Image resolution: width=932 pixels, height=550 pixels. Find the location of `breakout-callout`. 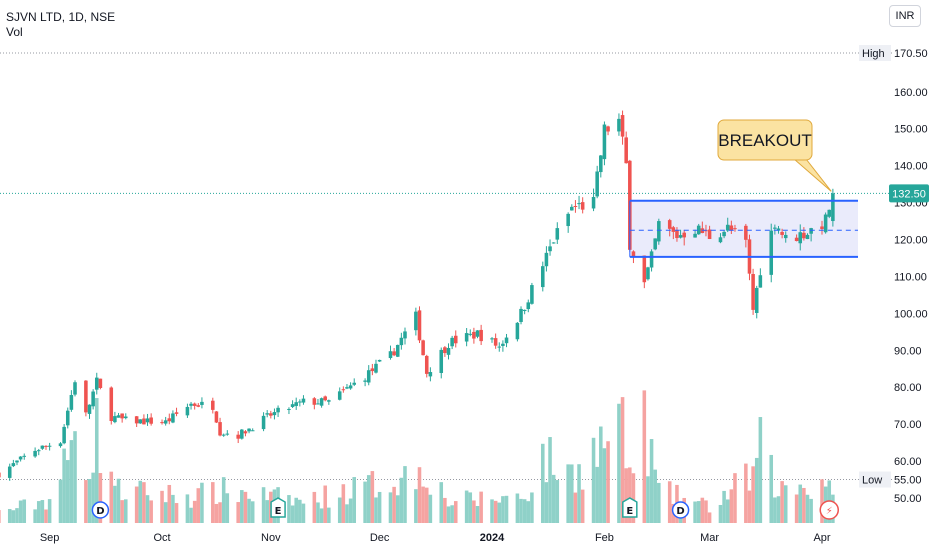

breakout-callout is located at coordinates (765, 140).